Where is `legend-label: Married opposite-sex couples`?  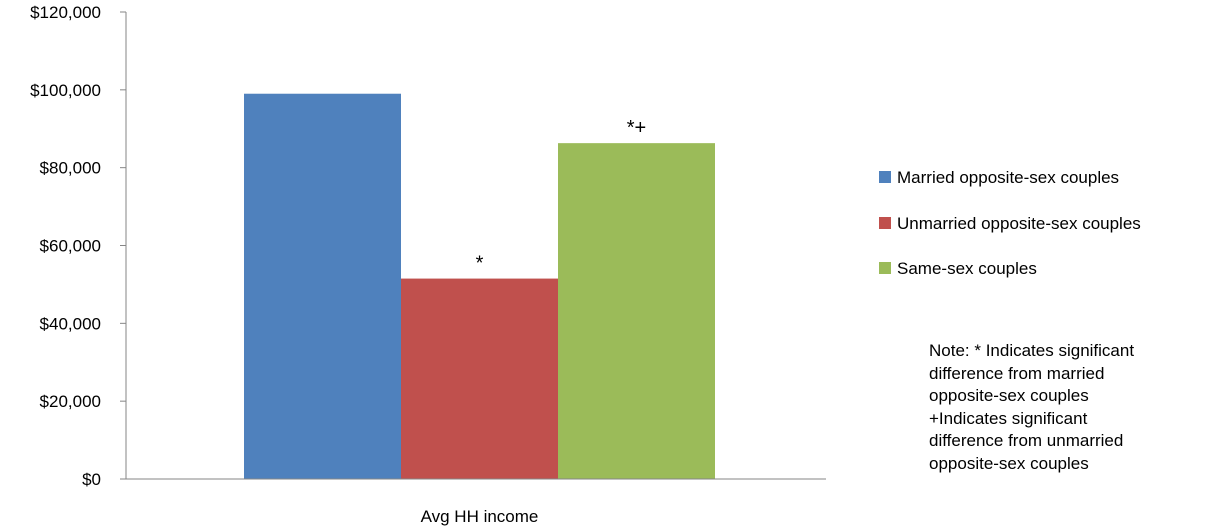
legend-label: Married opposite-sex couples is located at coordinates (1008, 177).